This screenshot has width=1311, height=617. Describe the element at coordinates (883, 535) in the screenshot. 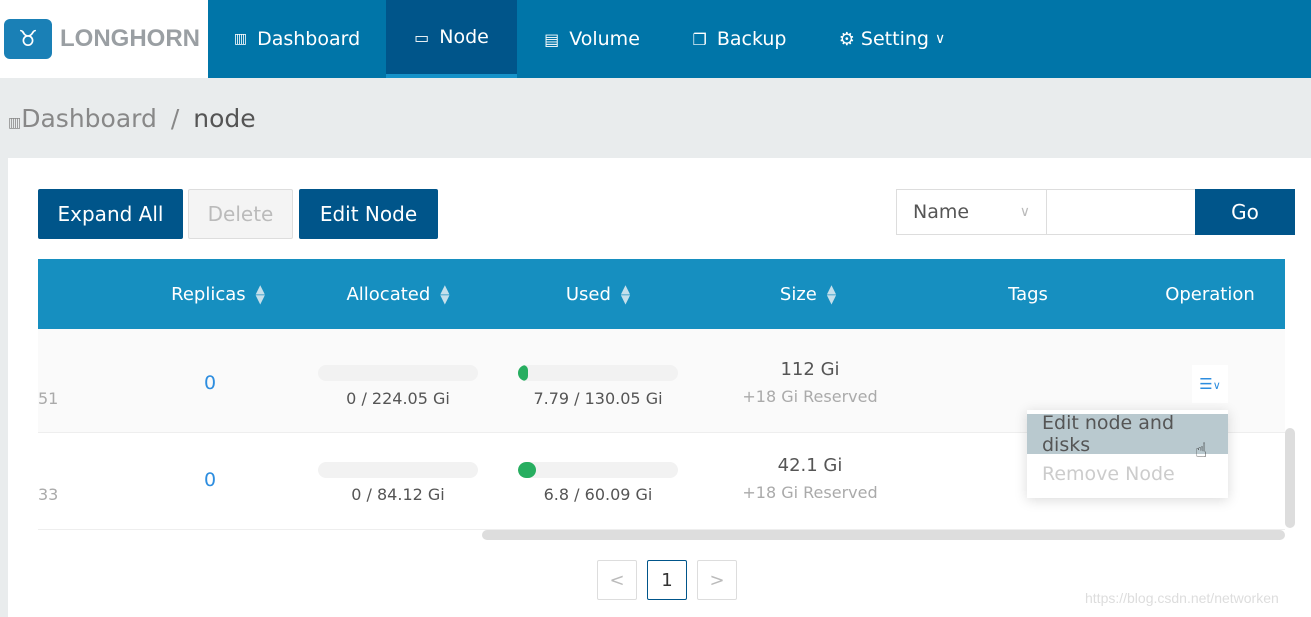

I see `horizontal-scrollbar` at that location.